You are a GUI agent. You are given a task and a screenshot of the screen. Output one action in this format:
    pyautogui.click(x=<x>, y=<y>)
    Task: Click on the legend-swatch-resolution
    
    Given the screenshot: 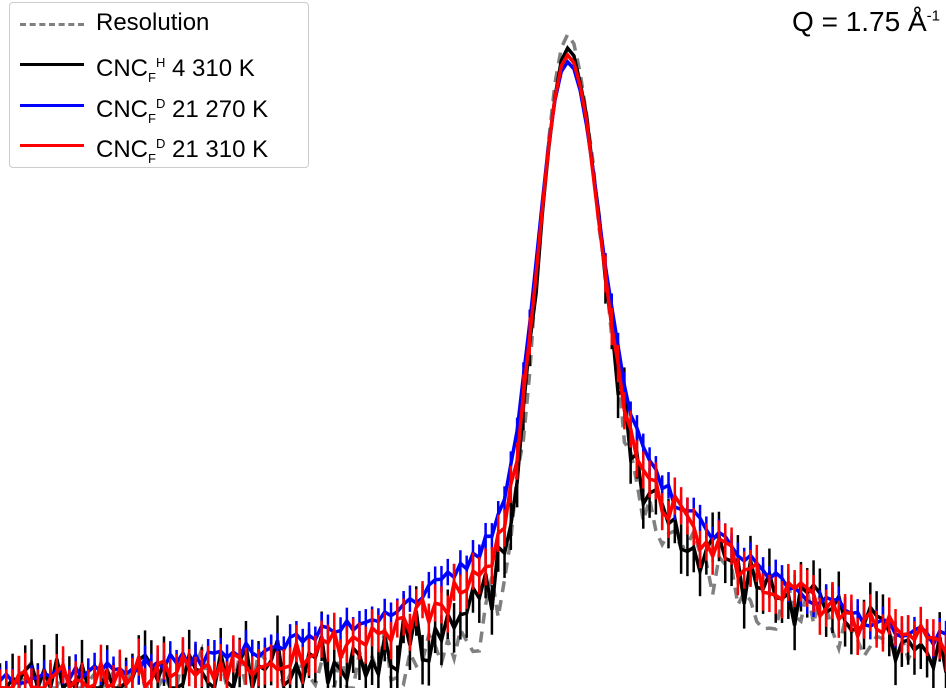 What is the action you would take?
    pyautogui.click(x=52, y=24)
    